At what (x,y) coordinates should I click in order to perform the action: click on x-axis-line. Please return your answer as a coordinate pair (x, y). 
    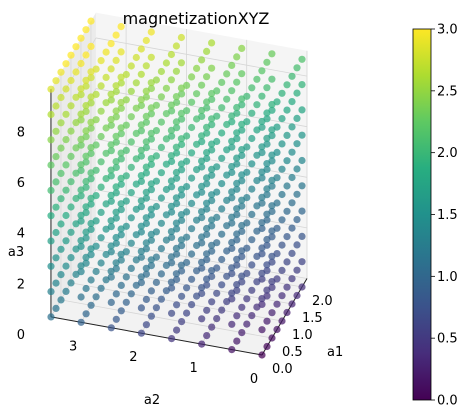
    Looking at the image, I should click on (284, 317).